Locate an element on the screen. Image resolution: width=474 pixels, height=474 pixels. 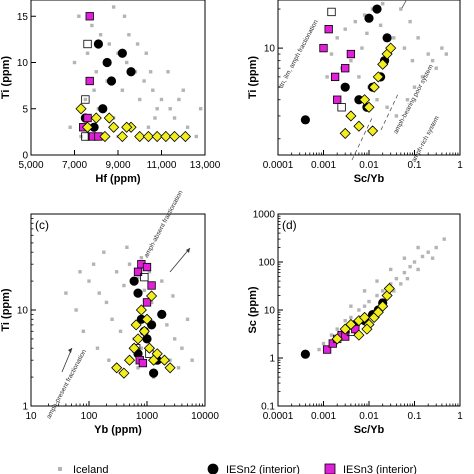
series-yellow-diamonds is located at coordinates (363, 313).